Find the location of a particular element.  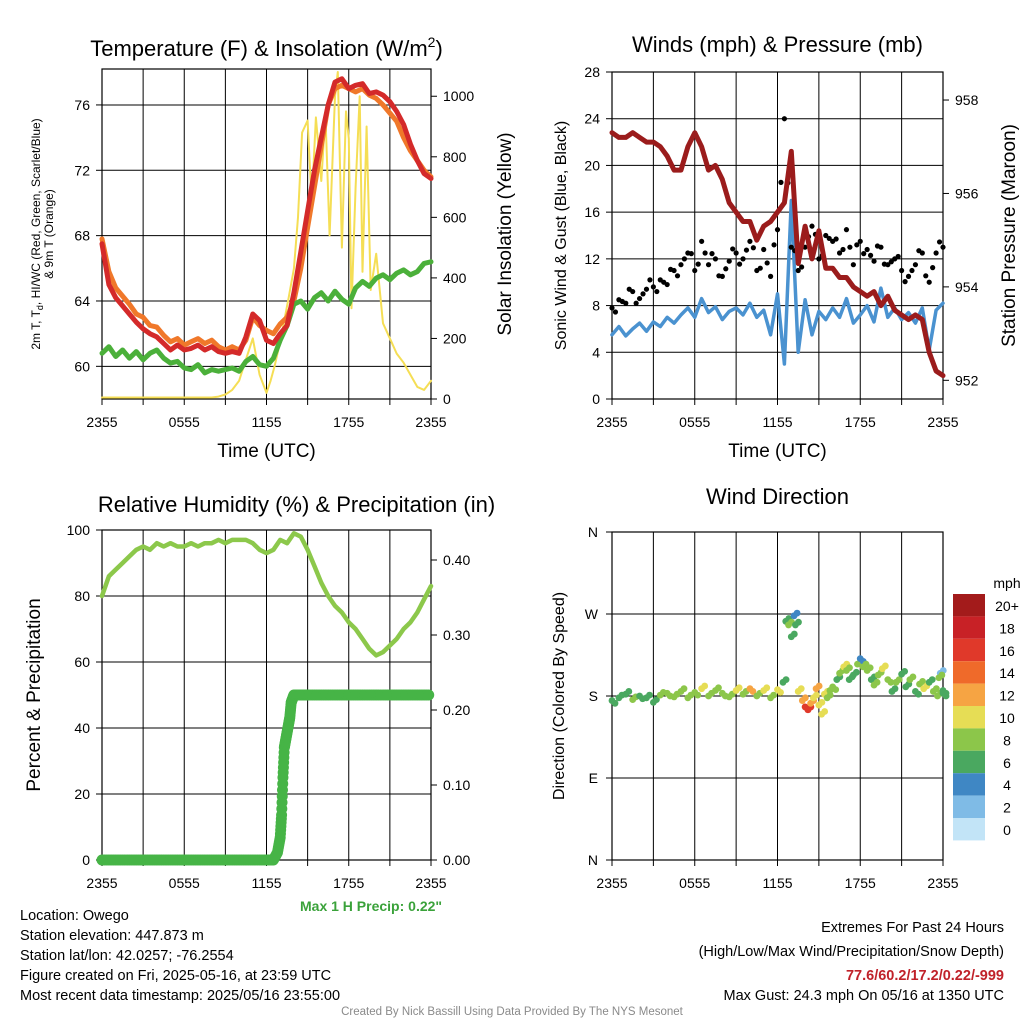

rh-y2-tick-label: 0.20 is located at coordinates (456, 710).